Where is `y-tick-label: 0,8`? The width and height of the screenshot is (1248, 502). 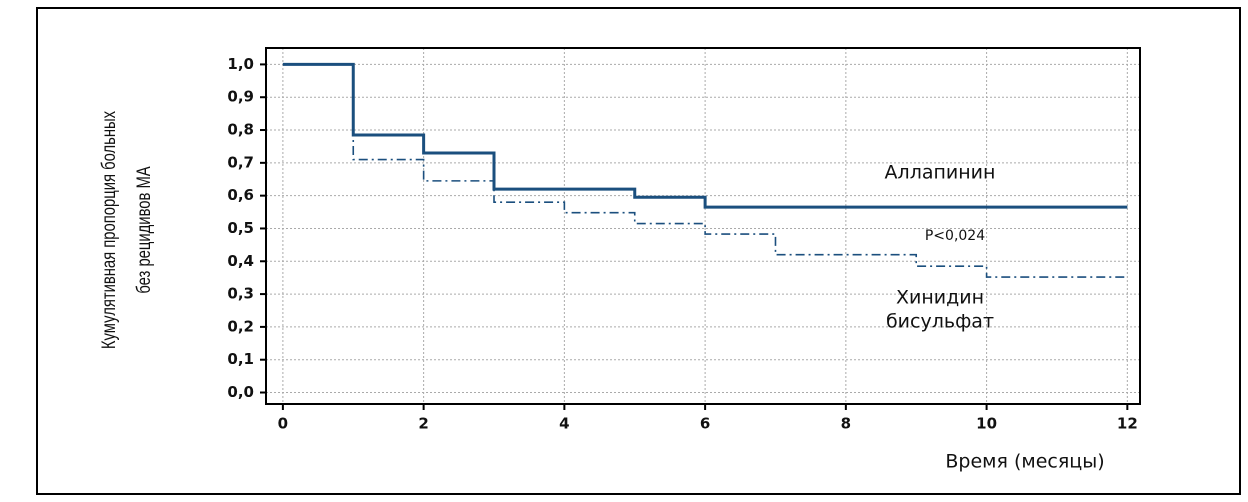
y-tick-label: 0,8 is located at coordinates (240, 130).